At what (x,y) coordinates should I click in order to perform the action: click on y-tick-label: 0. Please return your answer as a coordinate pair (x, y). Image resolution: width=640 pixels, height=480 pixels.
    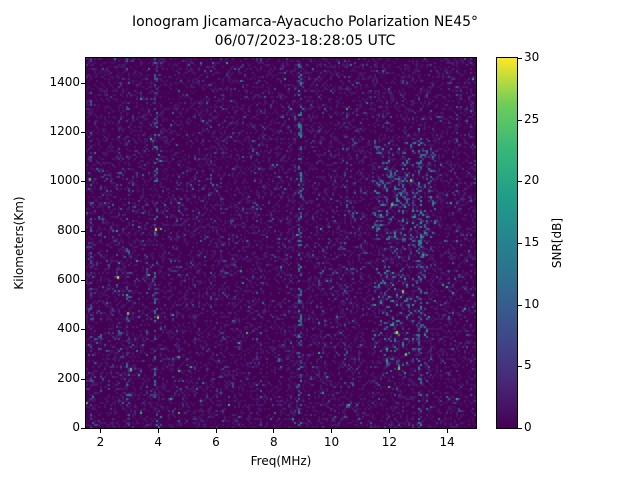
    Looking at the image, I should click on (76, 427).